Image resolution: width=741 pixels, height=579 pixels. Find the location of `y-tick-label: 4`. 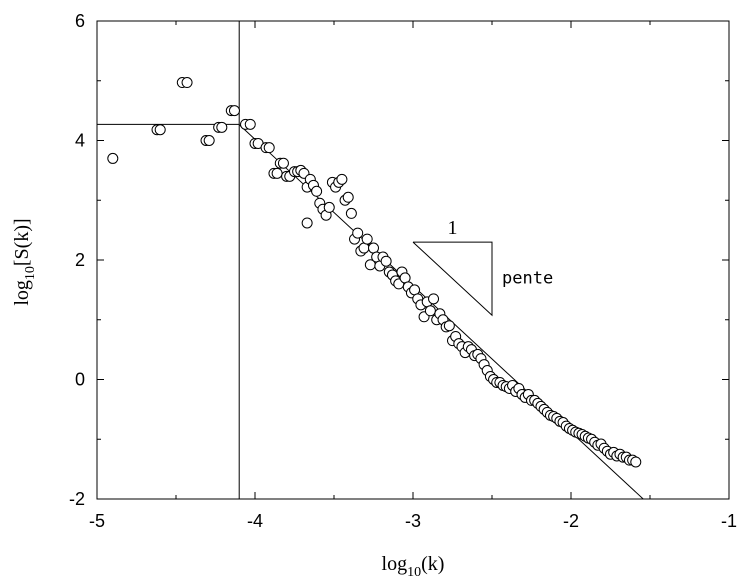

y-tick-label: 4 is located at coordinates (80, 141).